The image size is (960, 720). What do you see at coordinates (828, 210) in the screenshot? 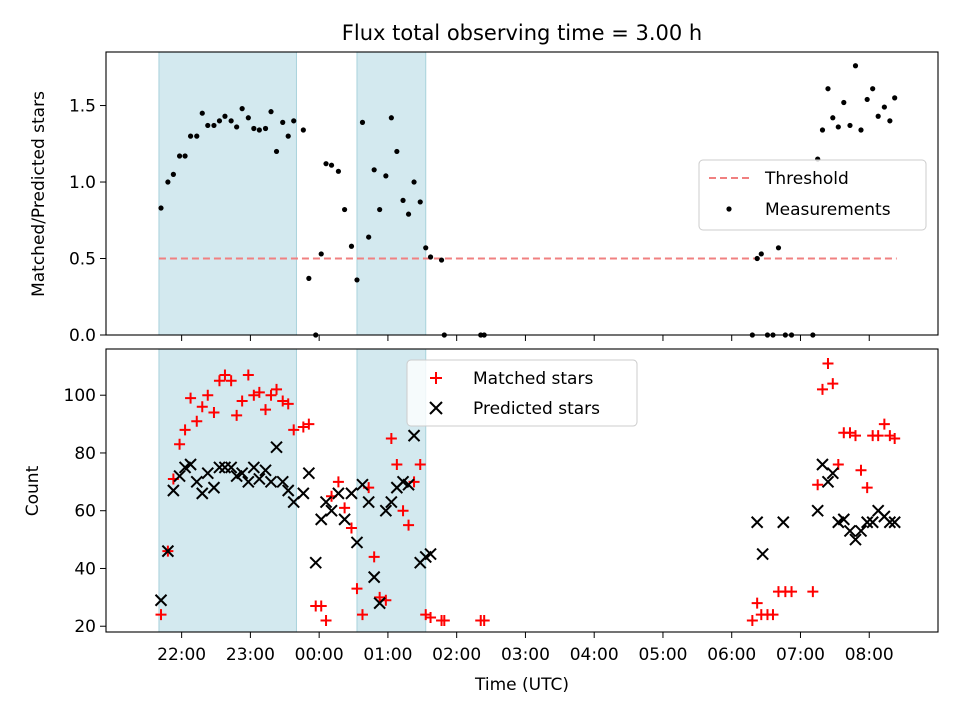
I see `legend-measurements-label: Measurements` at bounding box center [828, 210].